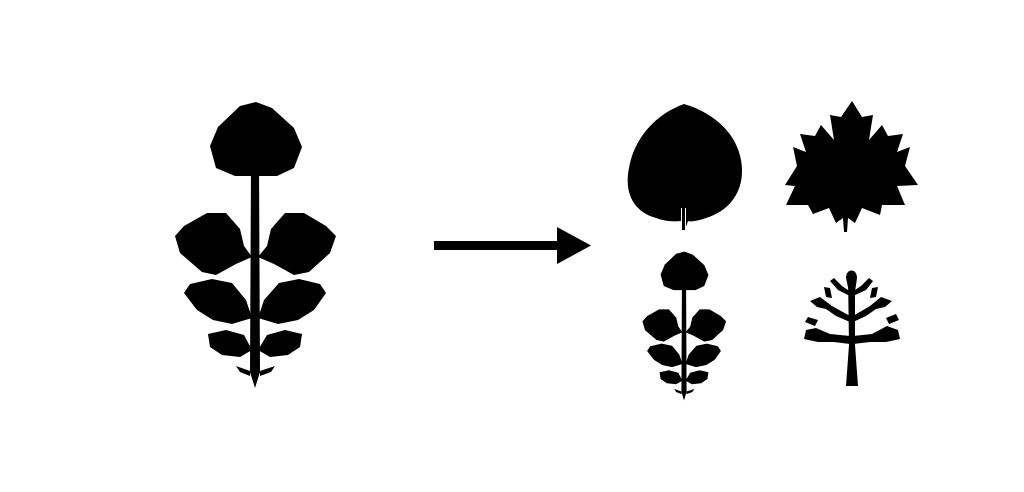 Image resolution: width=1024 pixels, height=492 pixels. Describe the element at coordinates (255, 245) in the screenshot. I see `compound-leaf-icon` at that location.